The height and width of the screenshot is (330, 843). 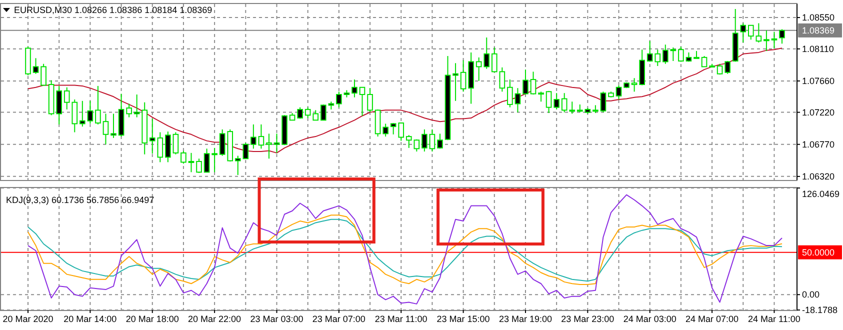 I want to click on ref-line-label: 50.0000, so click(x=818, y=252).